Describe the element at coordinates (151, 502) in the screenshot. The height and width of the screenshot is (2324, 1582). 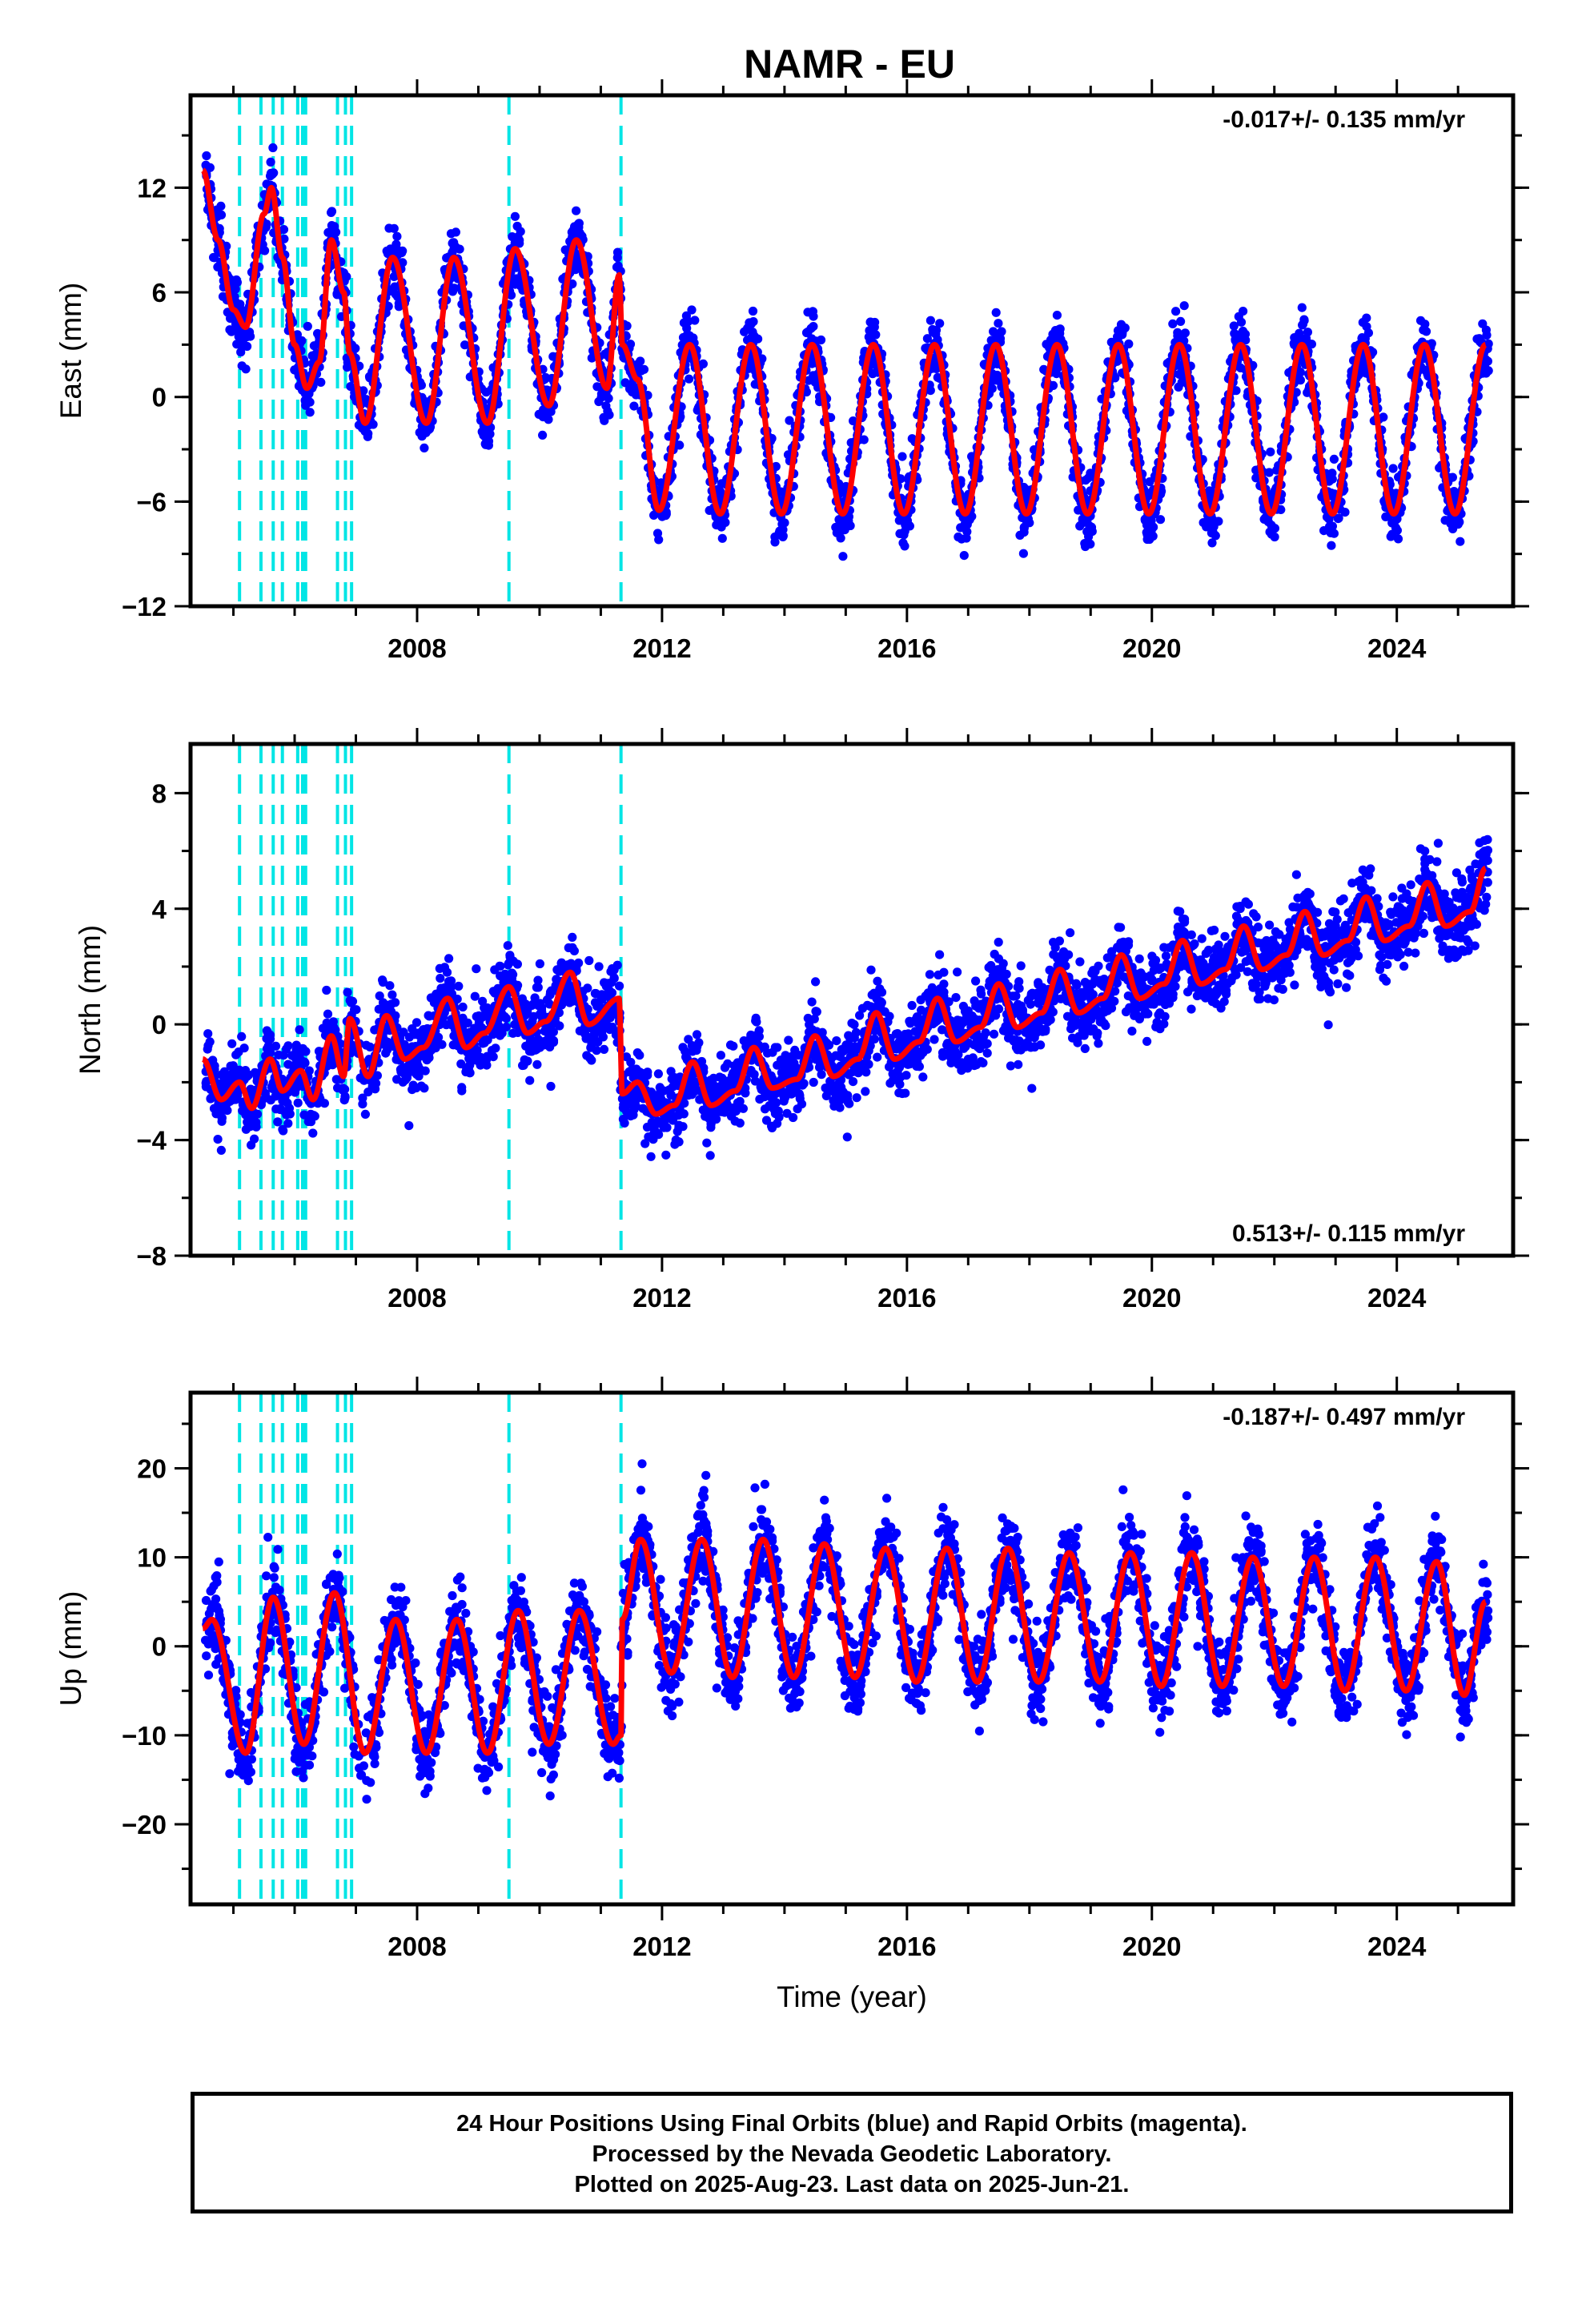
I see `y-tick-label: −6` at that location.